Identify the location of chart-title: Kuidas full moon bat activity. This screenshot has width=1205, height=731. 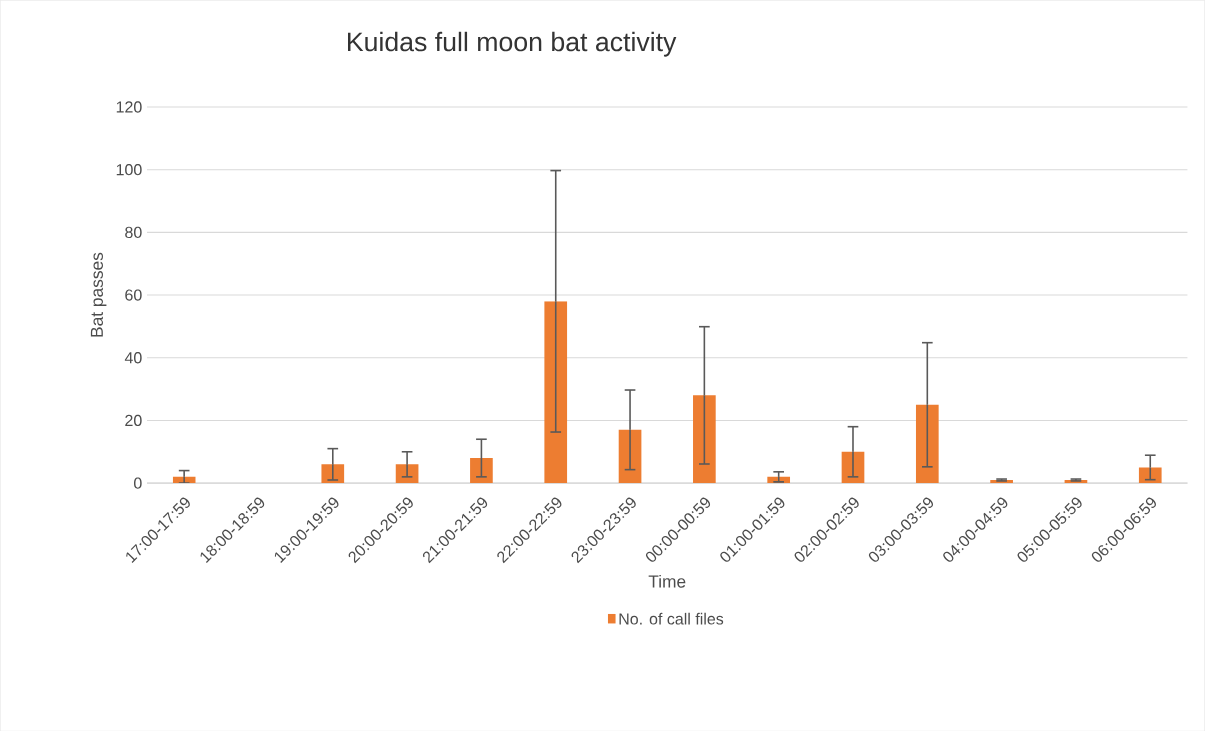
(512, 44).